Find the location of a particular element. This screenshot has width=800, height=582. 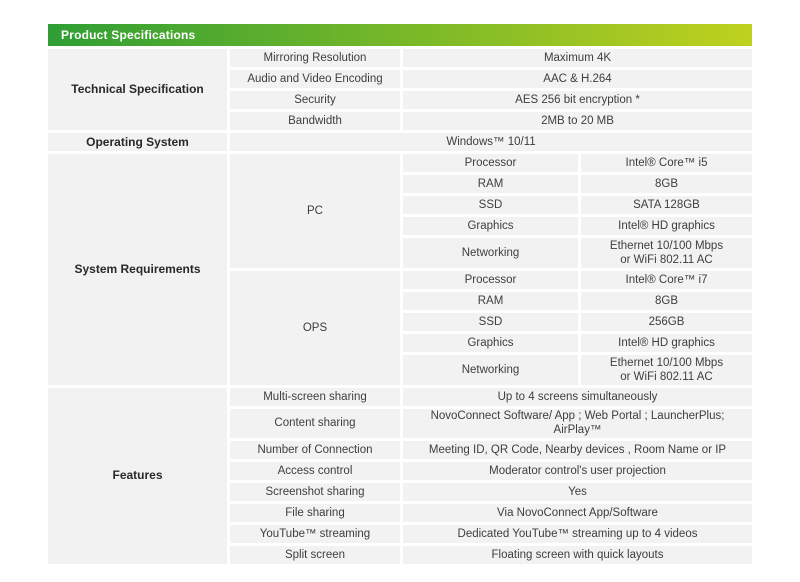

spec-row: Mirroring Resolution Maximum 4K is located at coordinates (491, 58).